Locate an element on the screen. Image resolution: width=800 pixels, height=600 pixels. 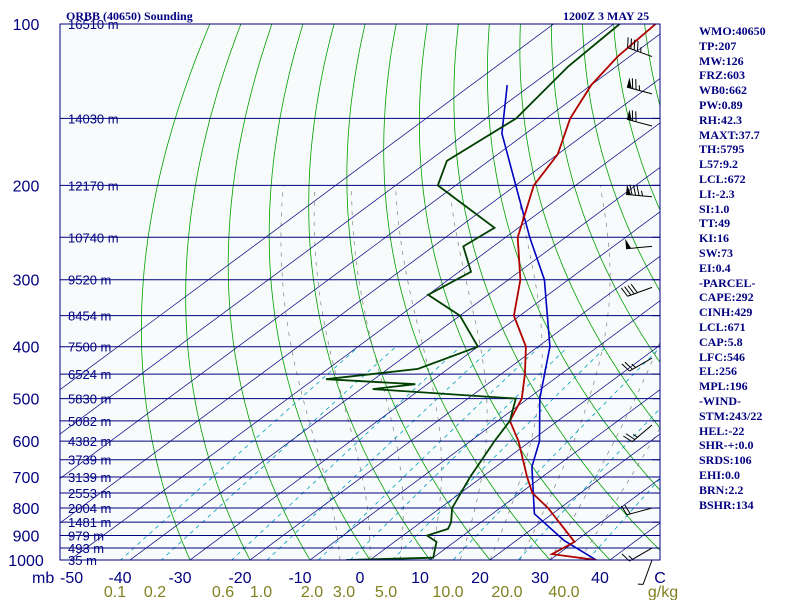
index-item: RH:42.3 is located at coordinates (720, 119).